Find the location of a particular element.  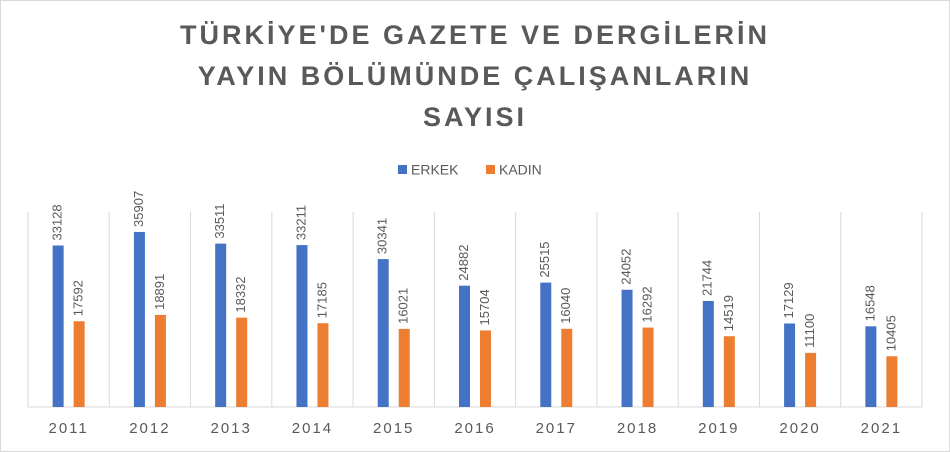

data-label: 11100 is located at coordinates (809, 331).